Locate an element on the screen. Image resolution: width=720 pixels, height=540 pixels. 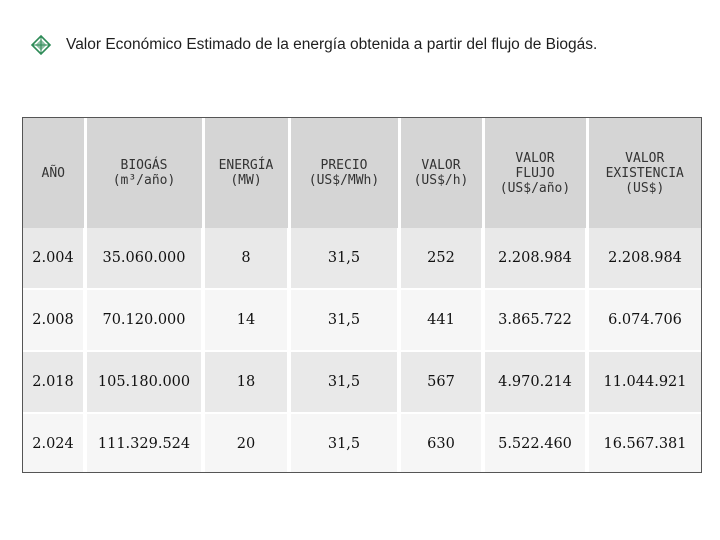
cell-anio: 2.004 is located at coordinates (54, 258).